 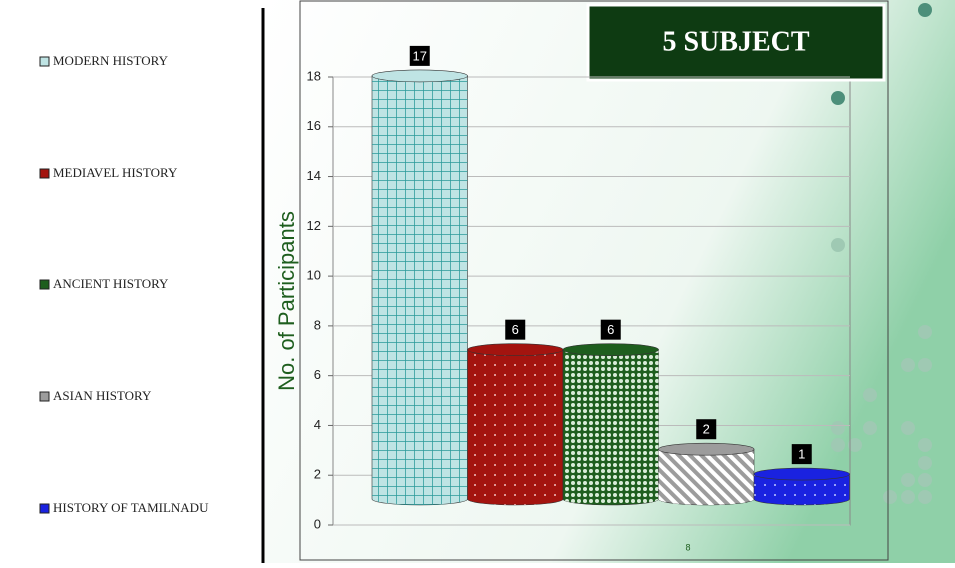 I want to click on y-tick-label: 10, so click(x=314, y=275).